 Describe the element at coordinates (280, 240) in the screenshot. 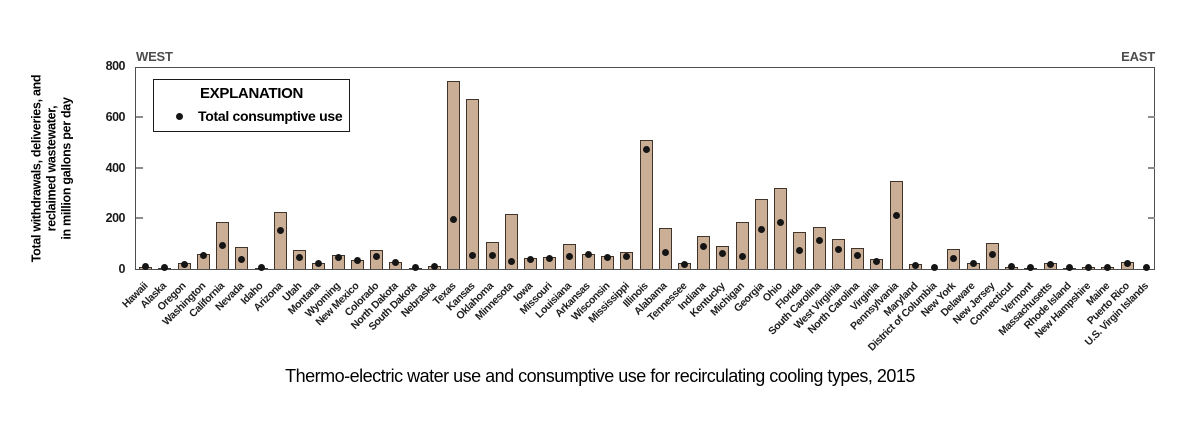

I see `bar-arizona` at that location.